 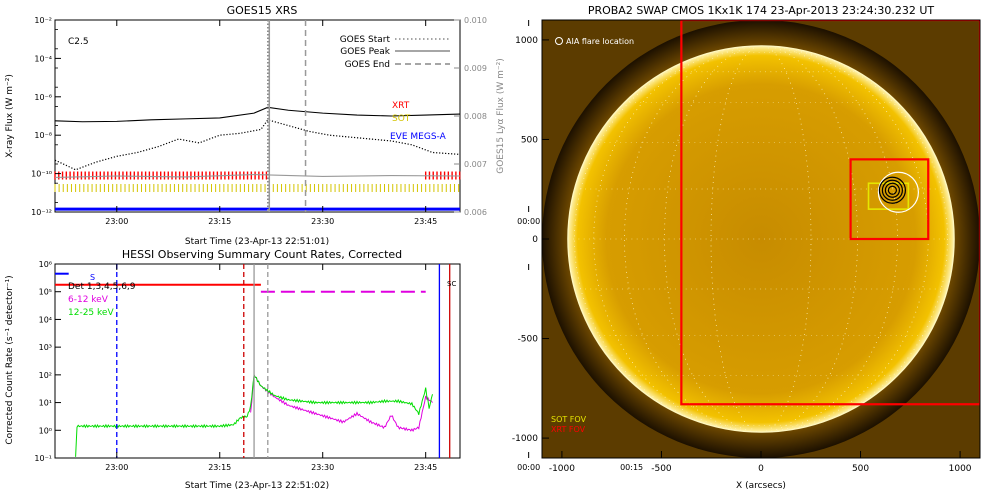 What do you see at coordinates (257, 242) in the screenshot?
I see `goes-xlabel: Start Time (23-Apr-13 22:51:01)` at bounding box center [257, 242].